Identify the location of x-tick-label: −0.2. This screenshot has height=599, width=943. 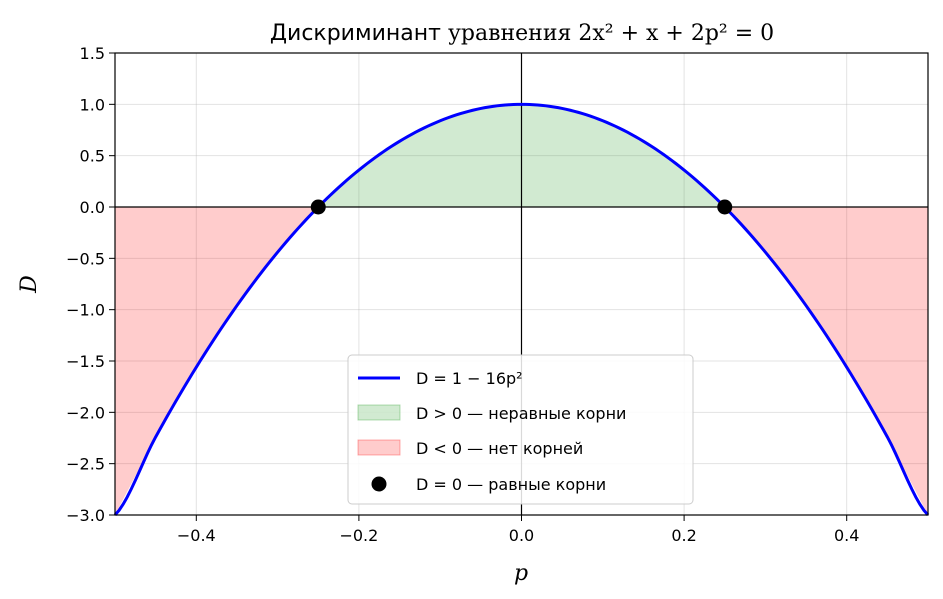
(358, 535).